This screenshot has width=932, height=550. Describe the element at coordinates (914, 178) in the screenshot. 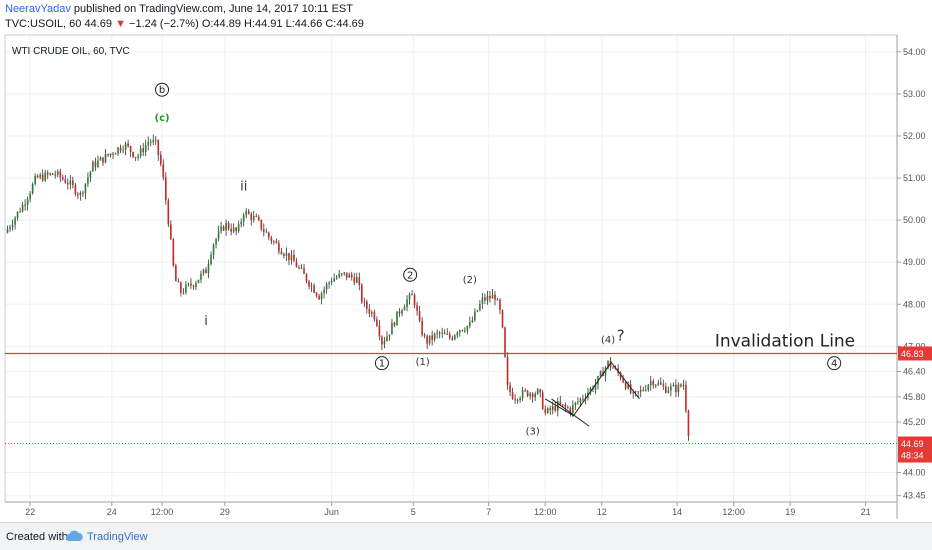

I see `y-tick-label-3: 51.00` at that location.